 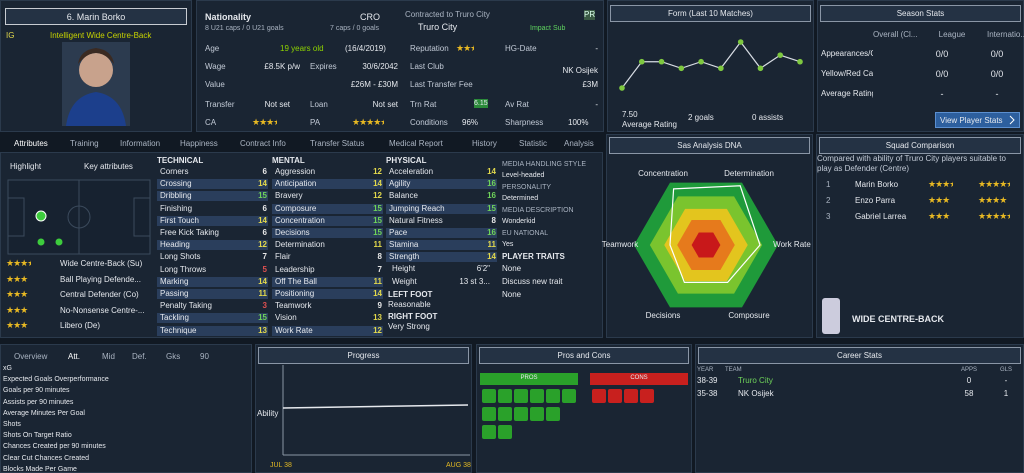 I want to click on attribute-name: Leadership, so click(x=295, y=269).